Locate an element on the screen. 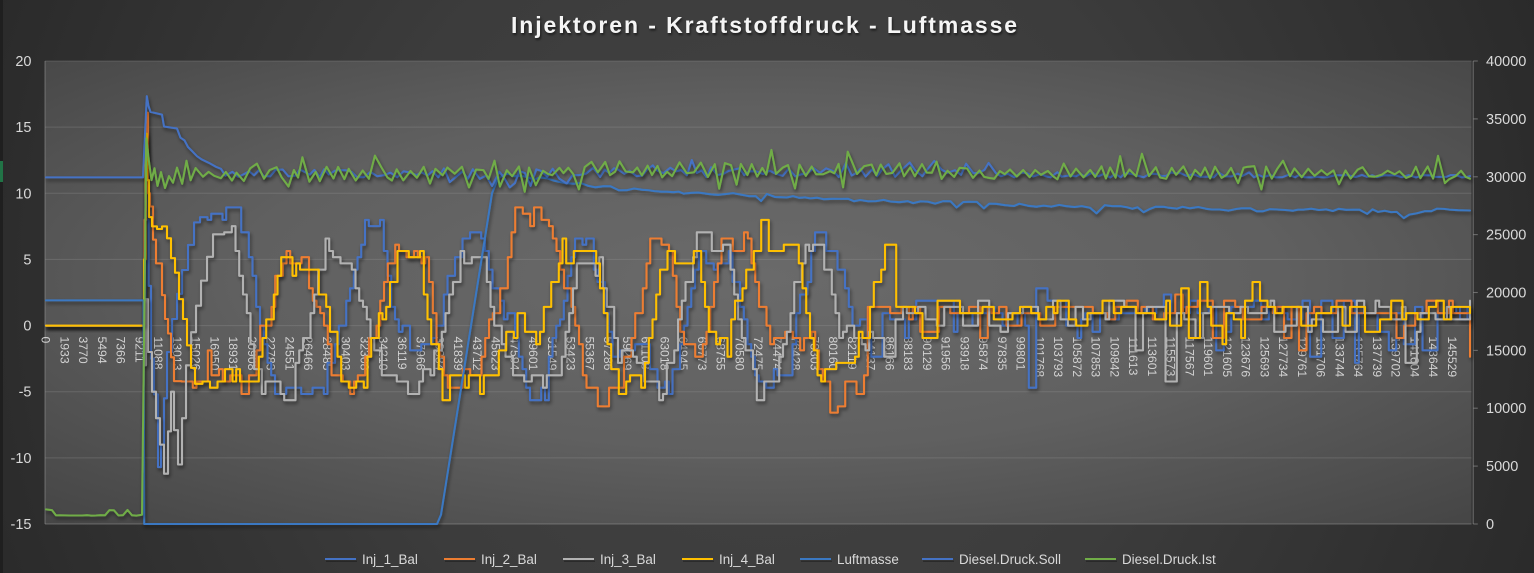  svg-text: -10 is located at coordinates (21, 459).